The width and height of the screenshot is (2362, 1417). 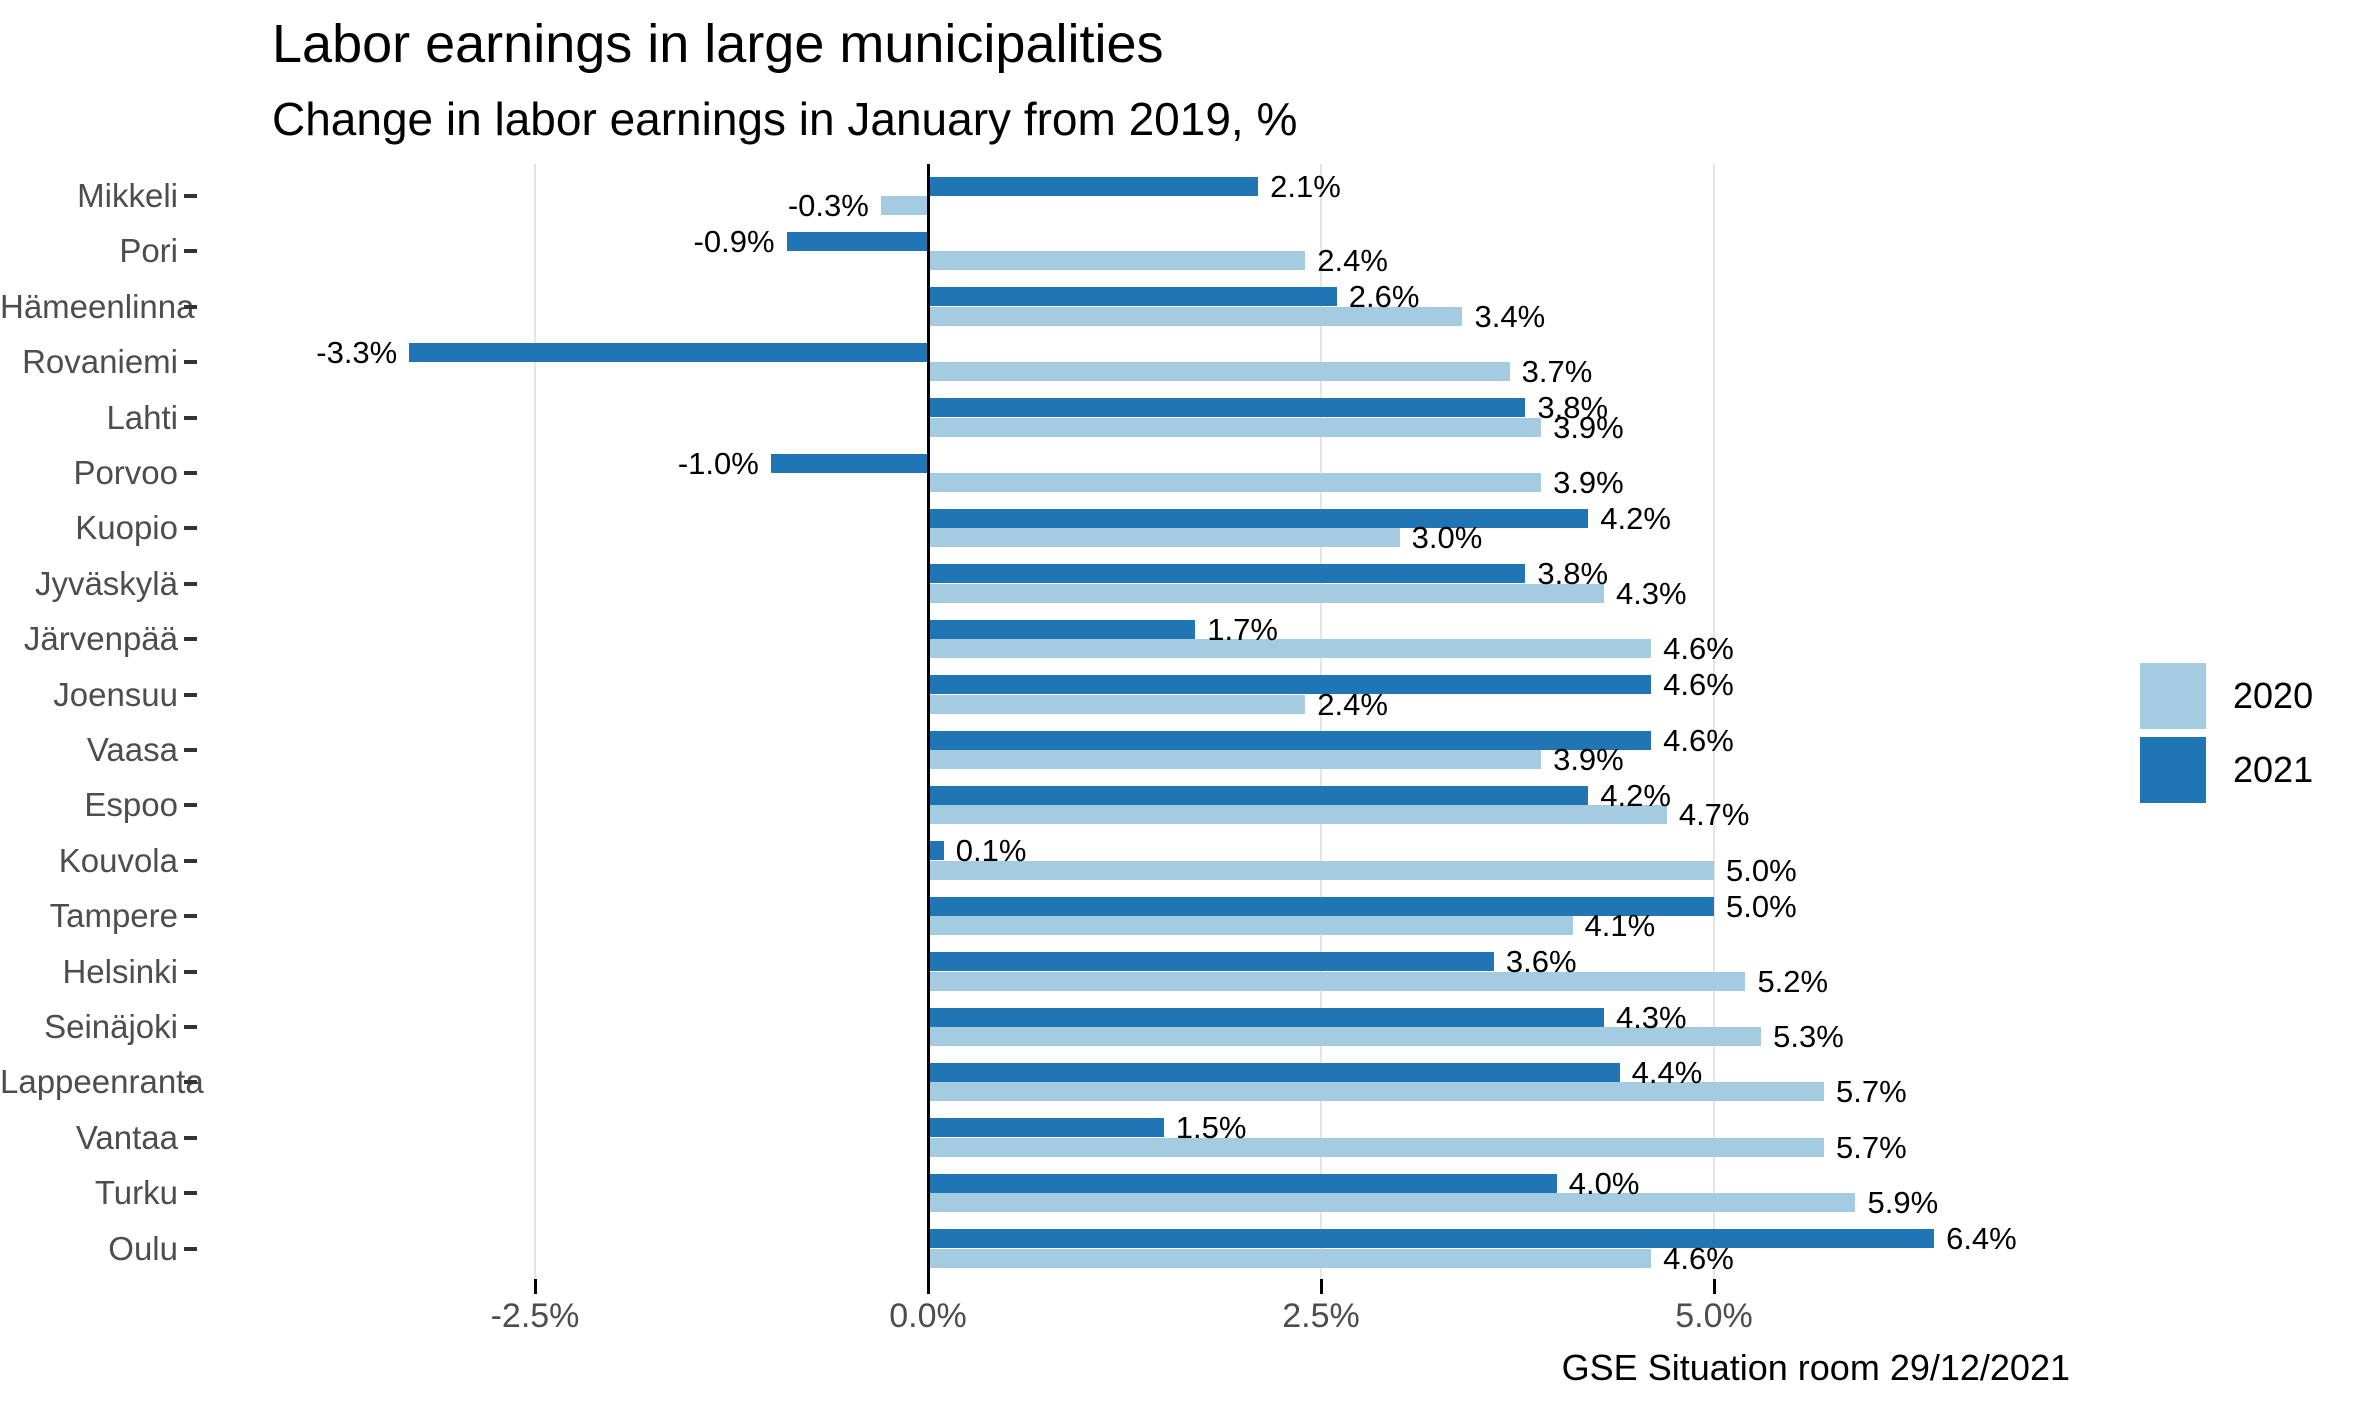 I want to click on value-label-2020-hämeenlinna: 3.4%, so click(x=1510, y=316).